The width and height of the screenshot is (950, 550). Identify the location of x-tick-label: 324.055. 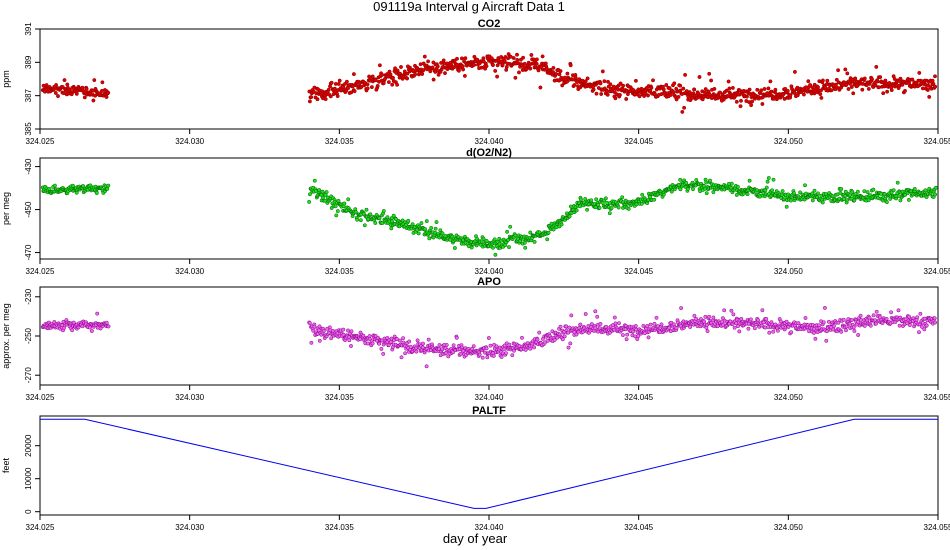
(937, 397).